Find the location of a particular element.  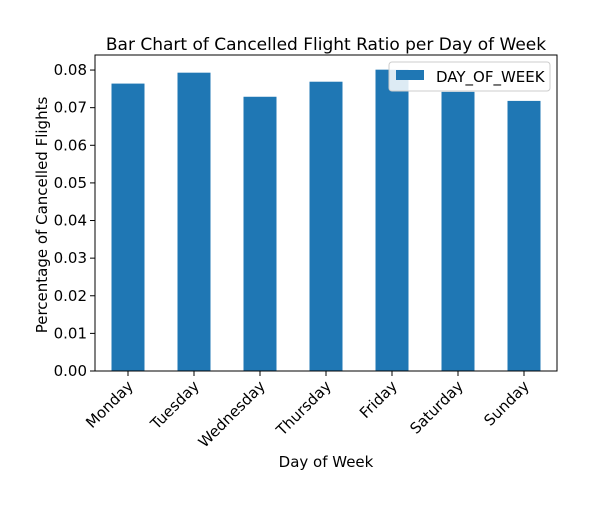

x-tick-label: Wednesday is located at coordinates (232, 414).